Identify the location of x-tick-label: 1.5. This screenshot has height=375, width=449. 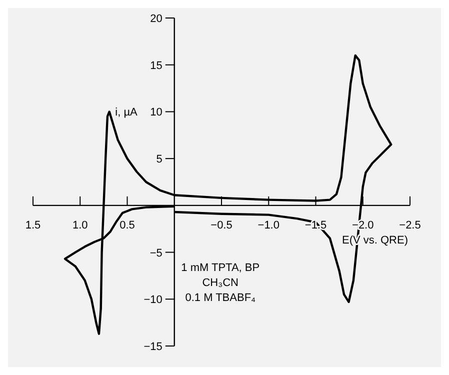
(33, 225).